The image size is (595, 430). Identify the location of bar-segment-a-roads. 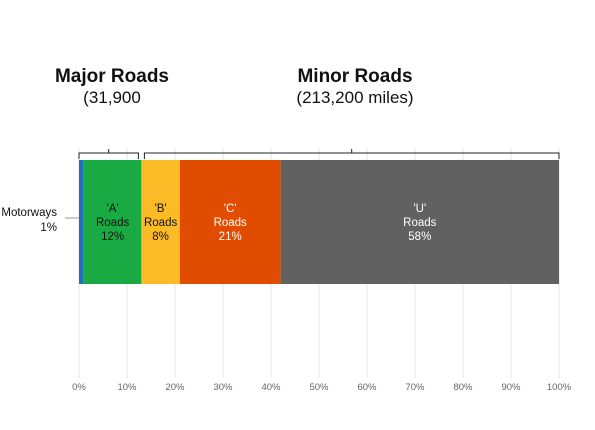
(112, 222).